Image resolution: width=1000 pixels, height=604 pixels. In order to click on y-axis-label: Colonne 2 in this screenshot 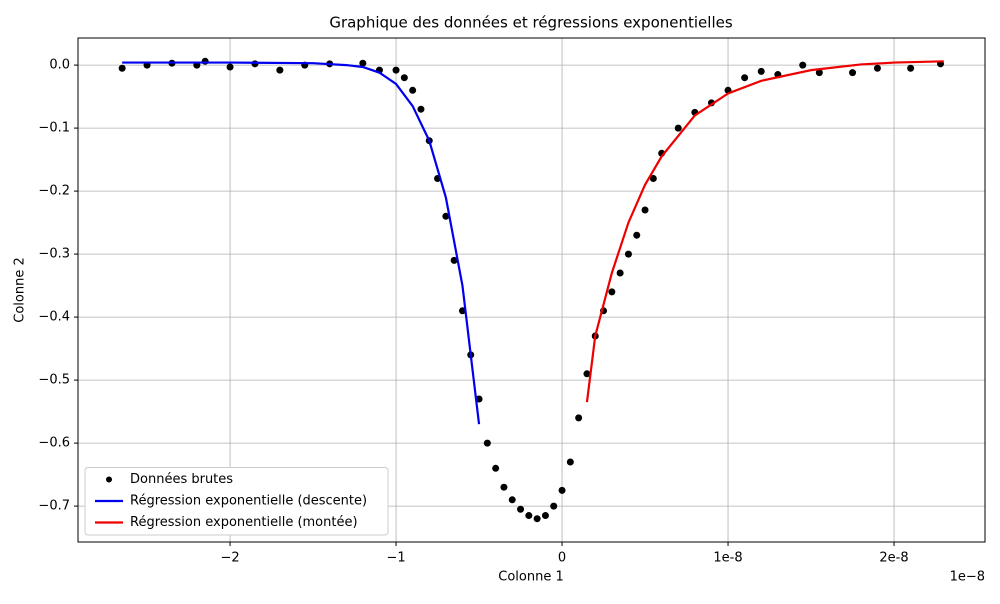, I will do `click(20, 289)`.